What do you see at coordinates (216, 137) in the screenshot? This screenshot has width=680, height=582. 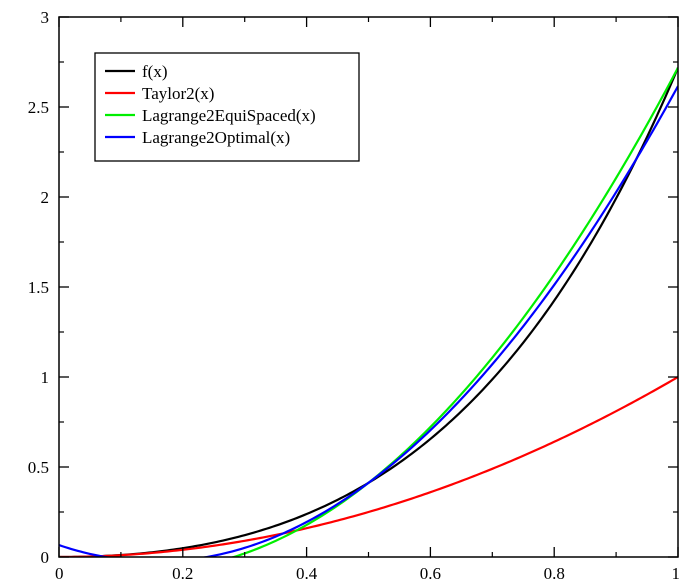 I see `legend-label: Lagrange2Optimal(x)` at bounding box center [216, 137].